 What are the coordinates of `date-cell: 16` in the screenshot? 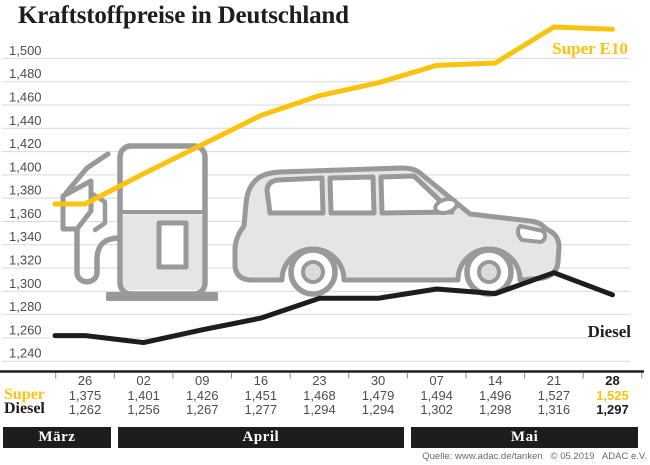 It's located at (261, 380).